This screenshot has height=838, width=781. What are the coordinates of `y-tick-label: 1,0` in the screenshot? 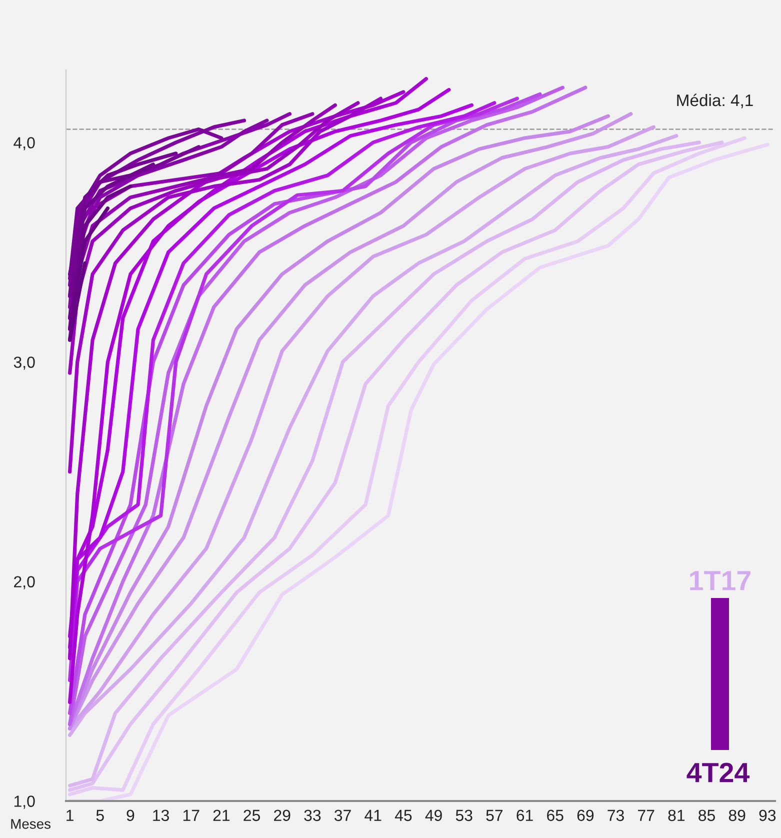 It's located at (24, 802).